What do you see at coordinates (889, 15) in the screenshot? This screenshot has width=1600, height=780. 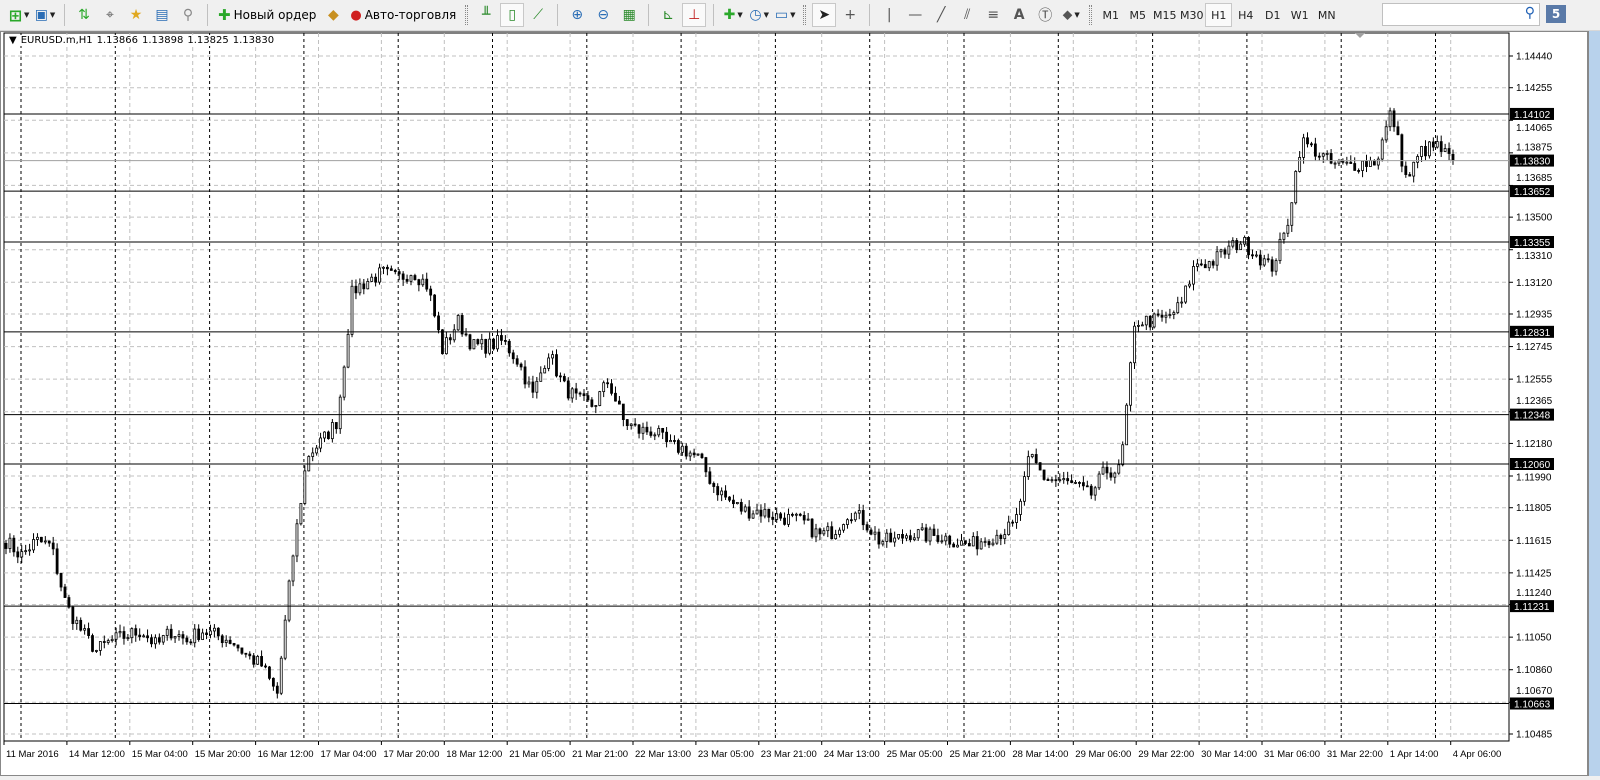 I see `vertical-line-tool: |` at bounding box center [889, 15].